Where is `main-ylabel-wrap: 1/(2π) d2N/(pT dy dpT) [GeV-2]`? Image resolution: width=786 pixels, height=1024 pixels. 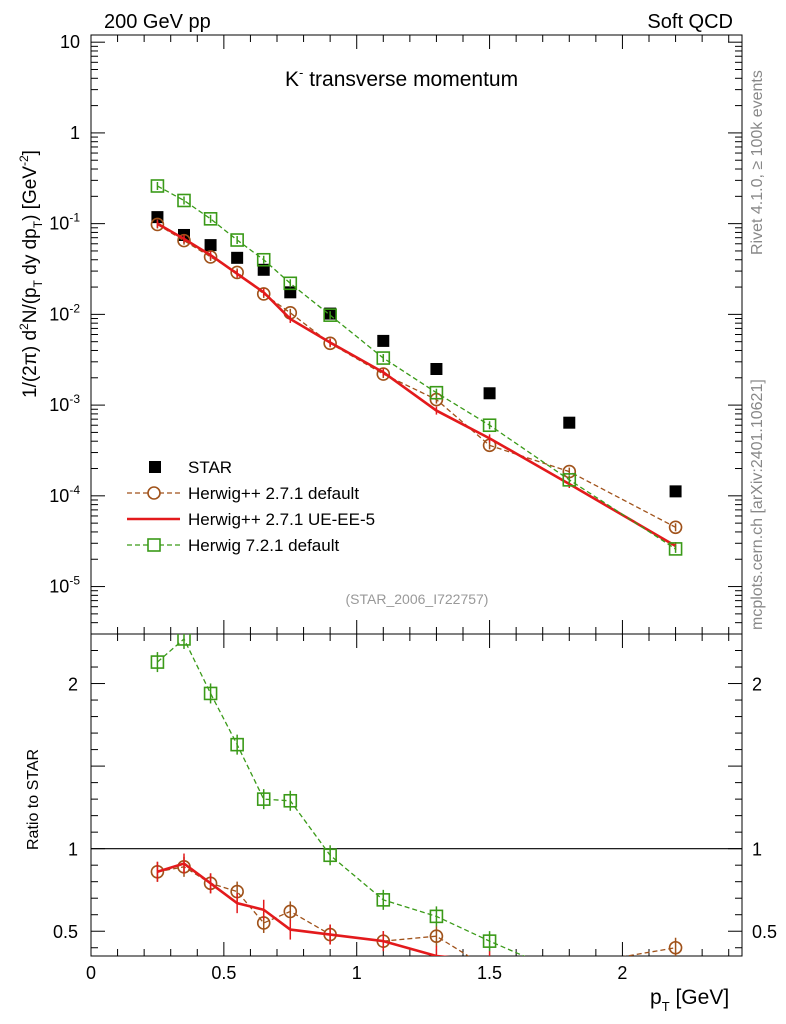
main-ylabel-wrap: 1/(2π) d2N/(pT dy dpT) [GeV-2] is located at coordinates (31, 274).